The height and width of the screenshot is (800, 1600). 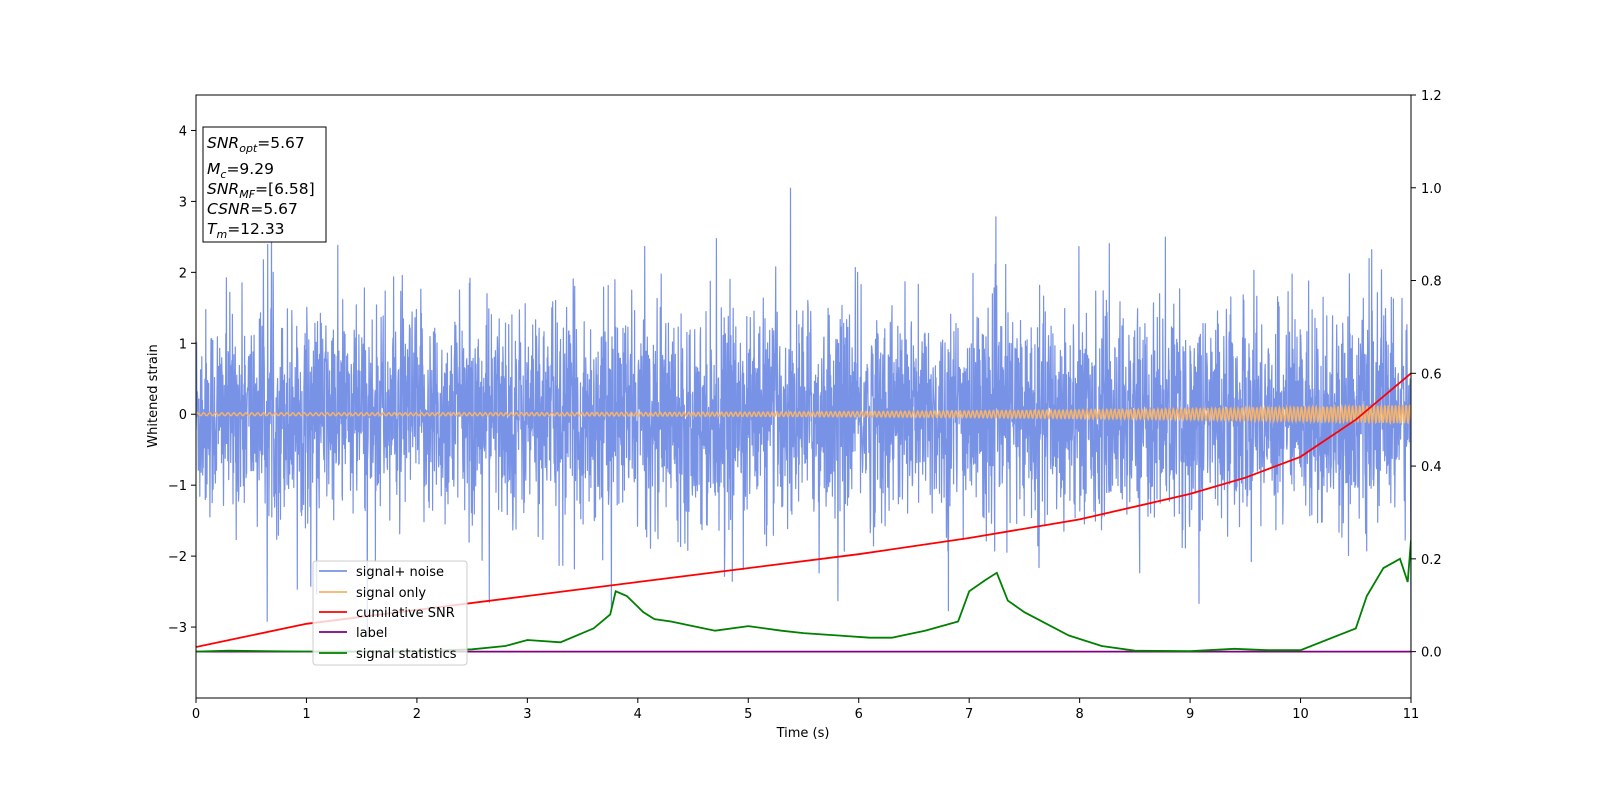 I want to click on y2-tick-label-0: 0.0, so click(x=1431, y=653).